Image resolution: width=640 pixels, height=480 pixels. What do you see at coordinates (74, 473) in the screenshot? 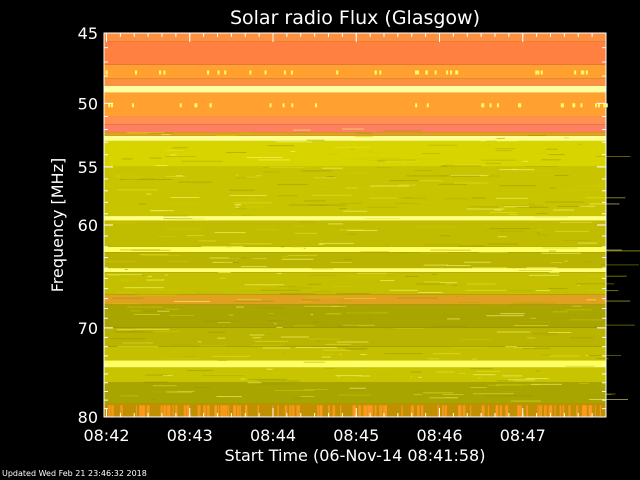
I see `updated-timestamp: Updated Wed Feb 21 23:46:32 2018` at bounding box center [74, 473].